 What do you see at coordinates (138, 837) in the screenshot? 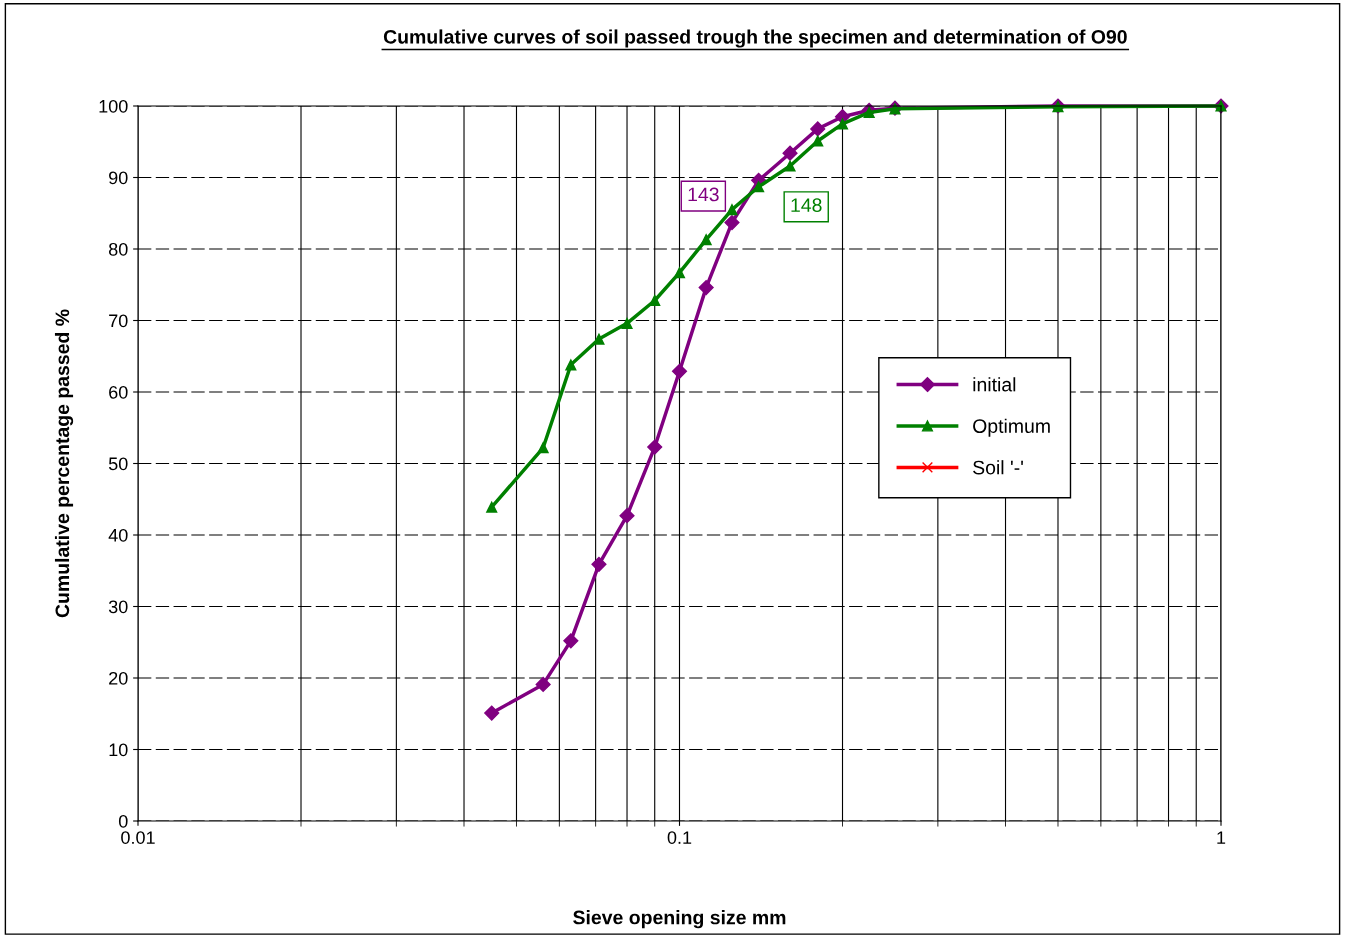
I see `x-tick-label: 0.01` at bounding box center [138, 837].